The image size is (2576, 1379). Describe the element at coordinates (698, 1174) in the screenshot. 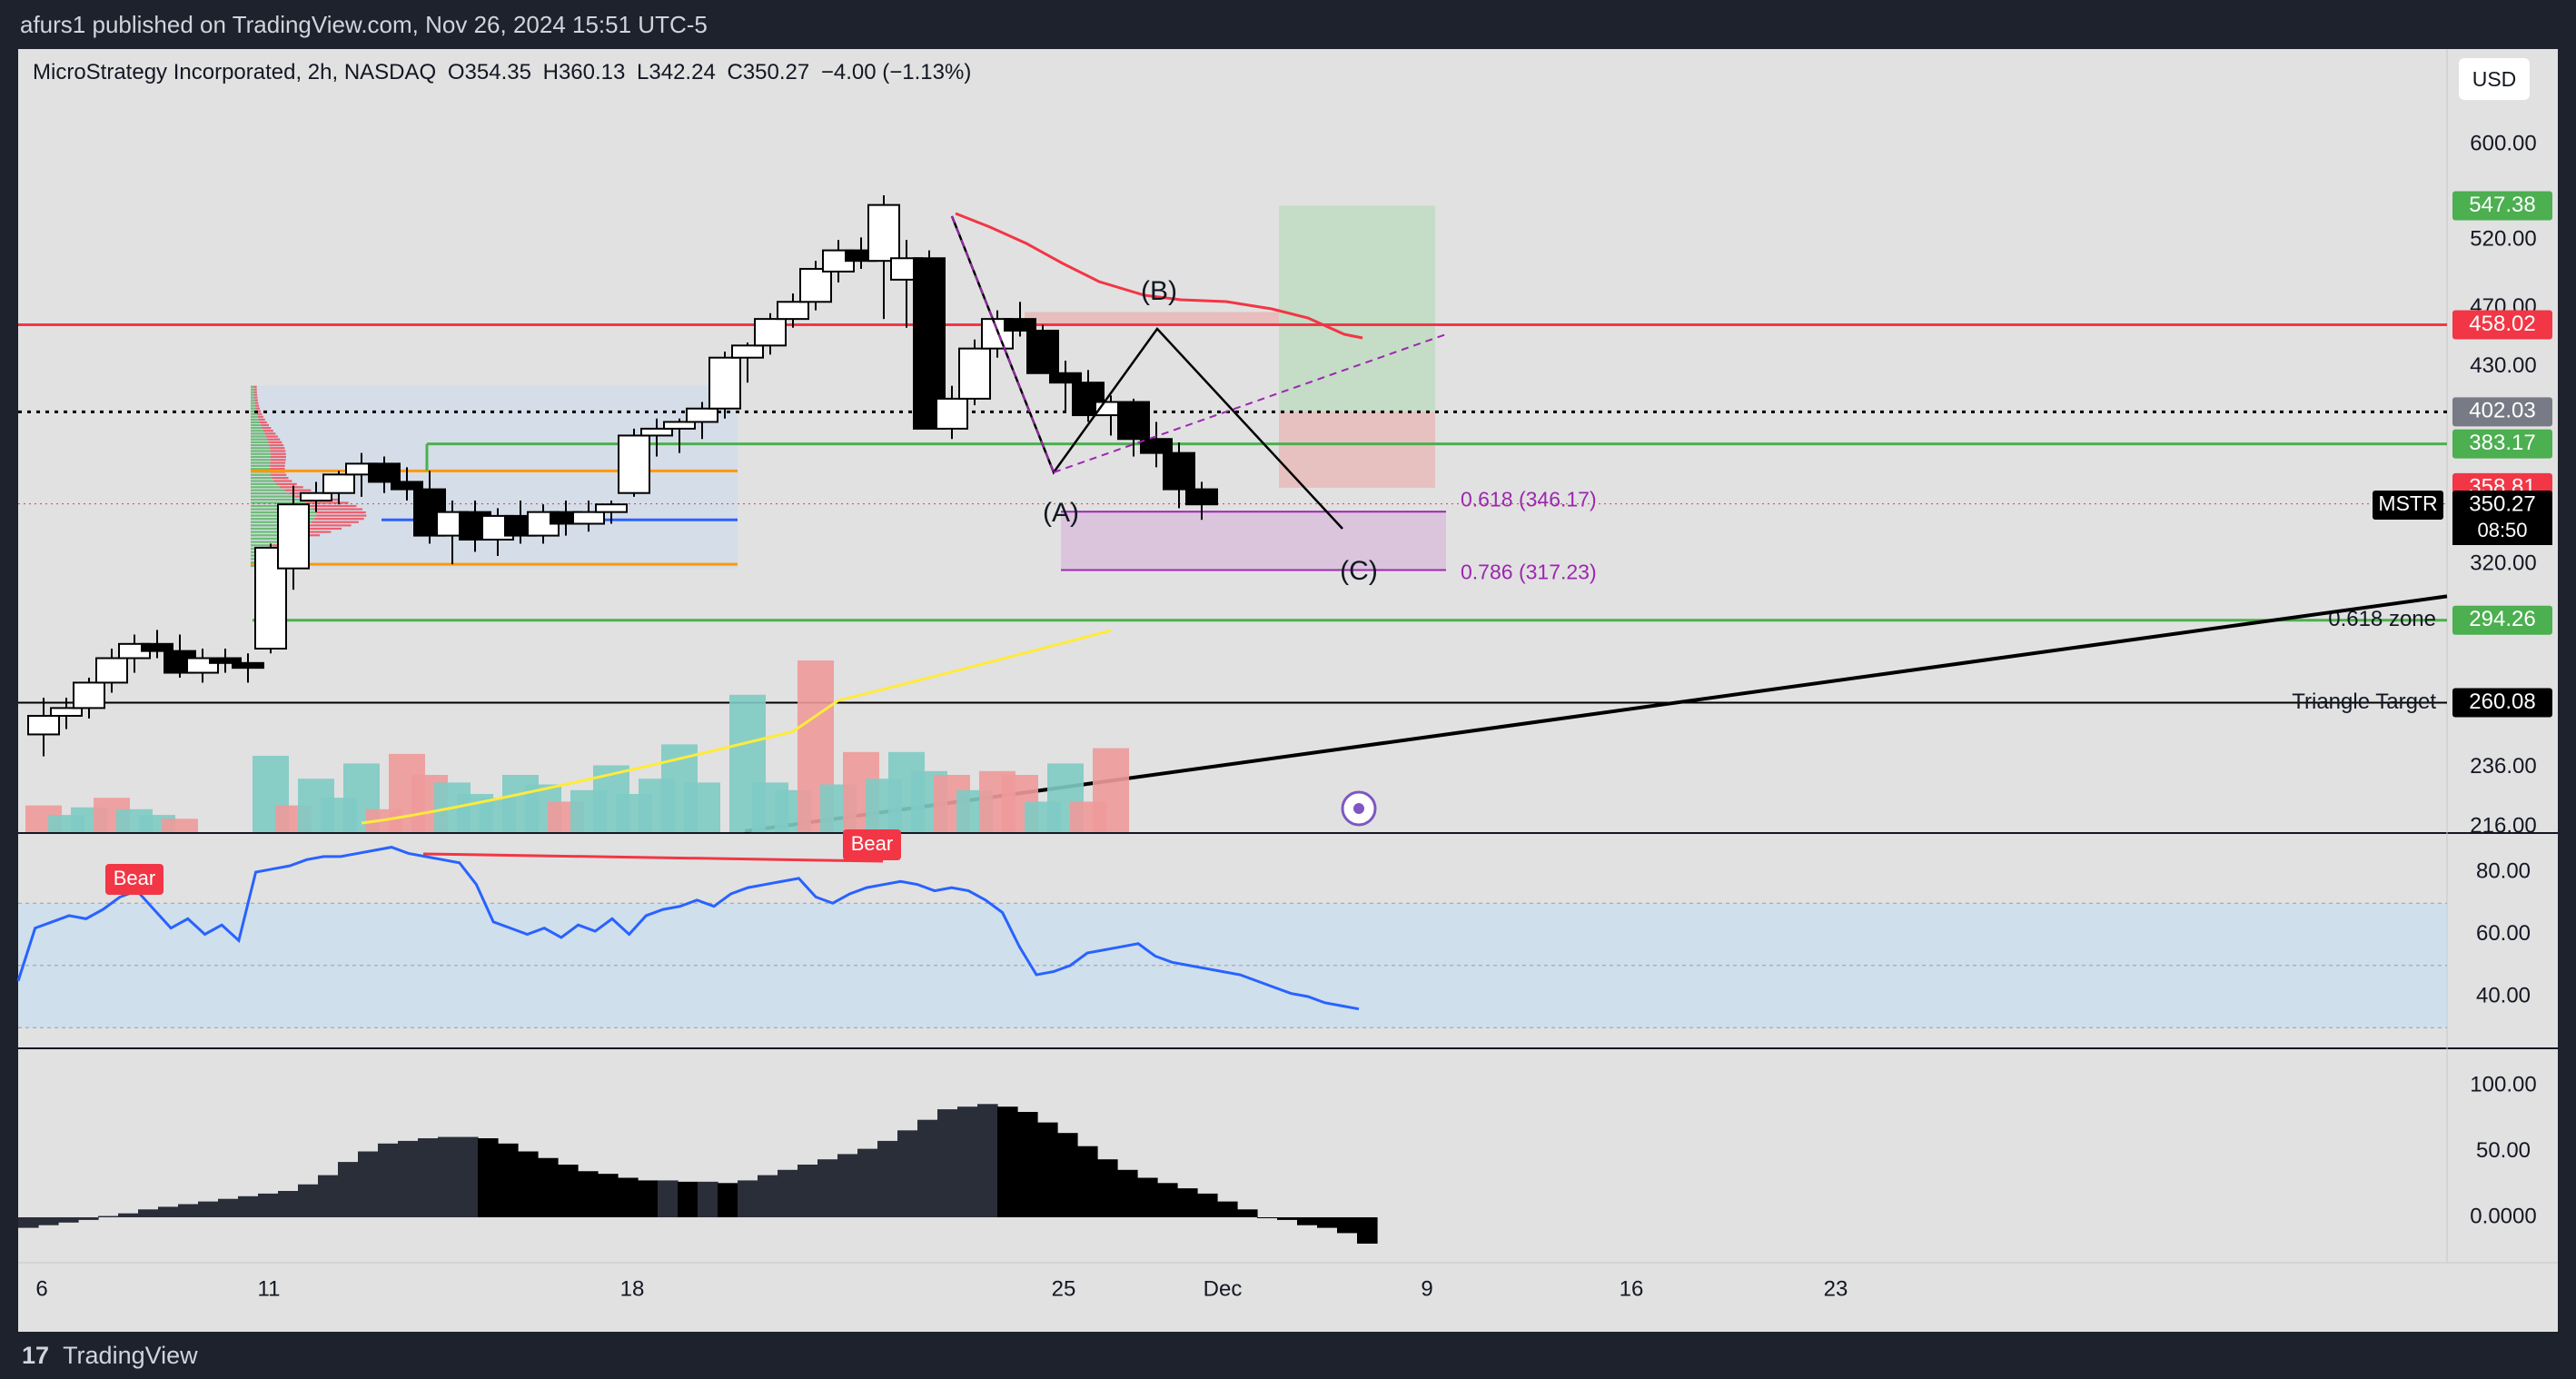

I see `oscillator-bars` at that location.